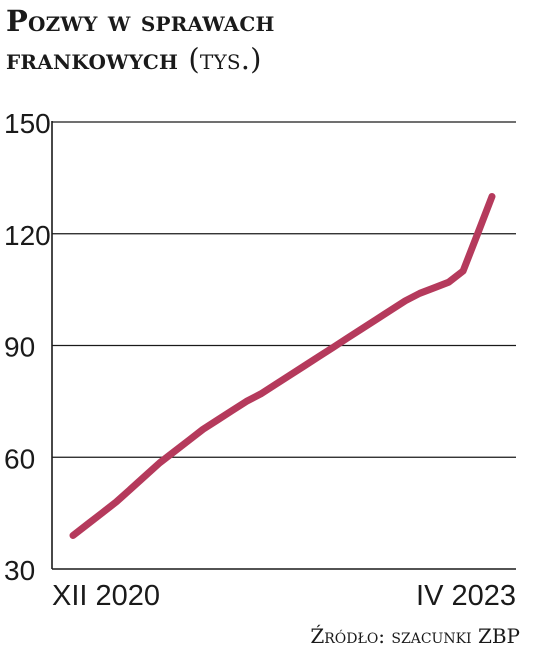 This screenshot has width=536, height=659. I want to click on x-tick-label-start: XII 2020, so click(106, 596).